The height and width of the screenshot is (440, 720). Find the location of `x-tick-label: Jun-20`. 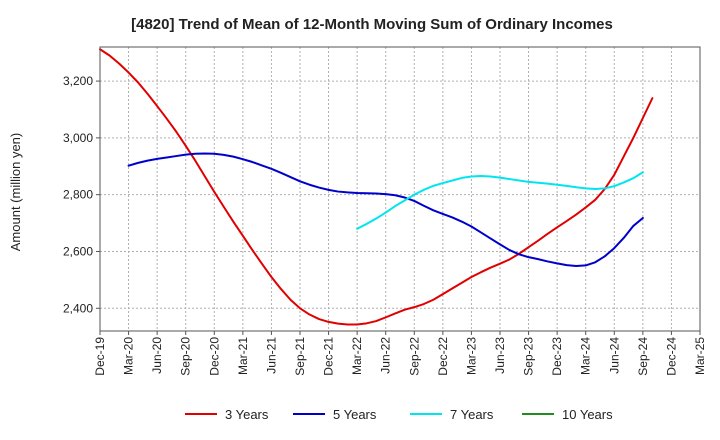

x-tick-label: Jun-20 is located at coordinates (157, 355).